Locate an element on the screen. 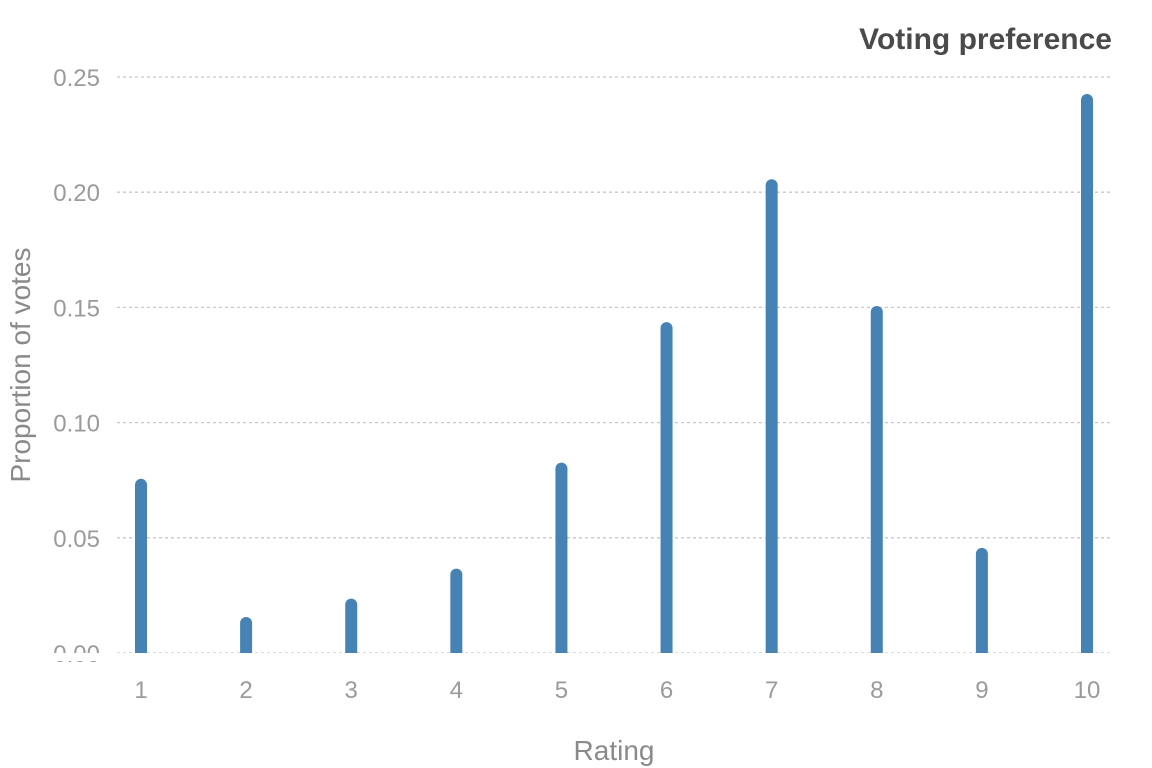  x-tick-labels: 1 2 3 4 5 6 7 8 9 10 is located at coordinates (617, 690).